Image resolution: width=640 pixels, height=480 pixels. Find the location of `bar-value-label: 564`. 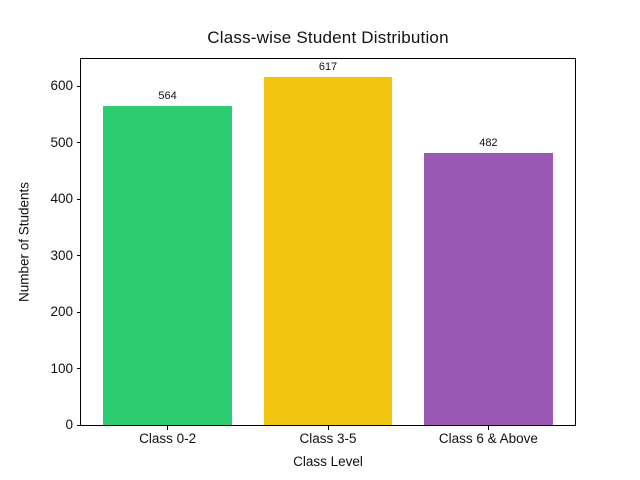

bar-value-label: 564 is located at coordinates (167, 96).